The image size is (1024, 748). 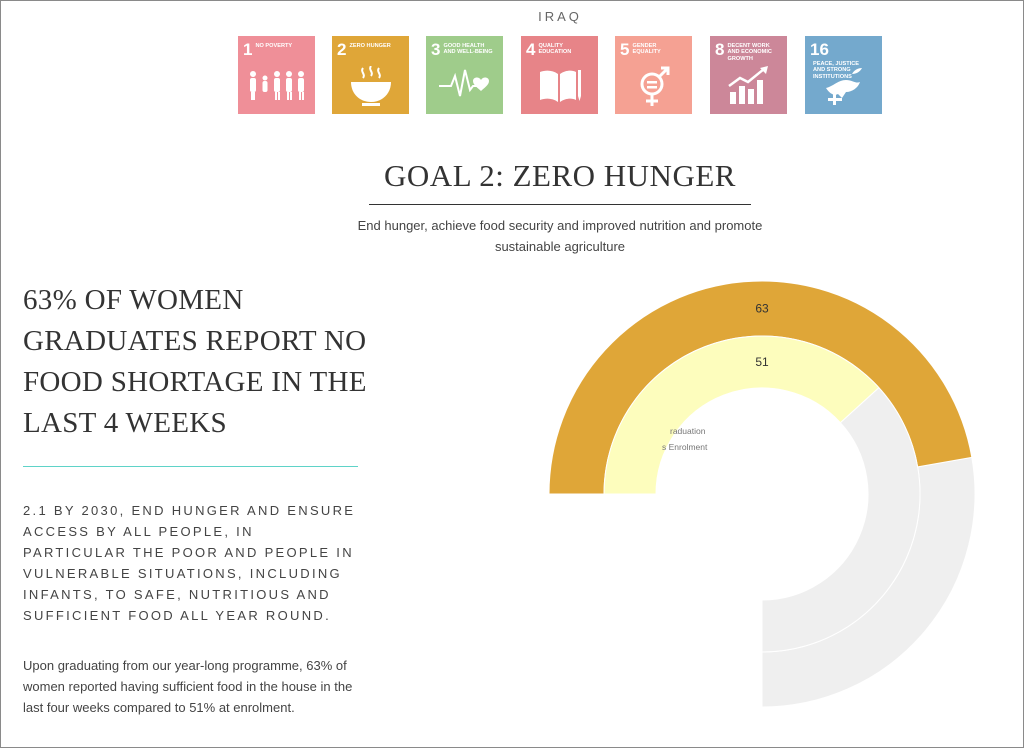 I want to click on sdg-number: 8, so click(x=720, y=49).